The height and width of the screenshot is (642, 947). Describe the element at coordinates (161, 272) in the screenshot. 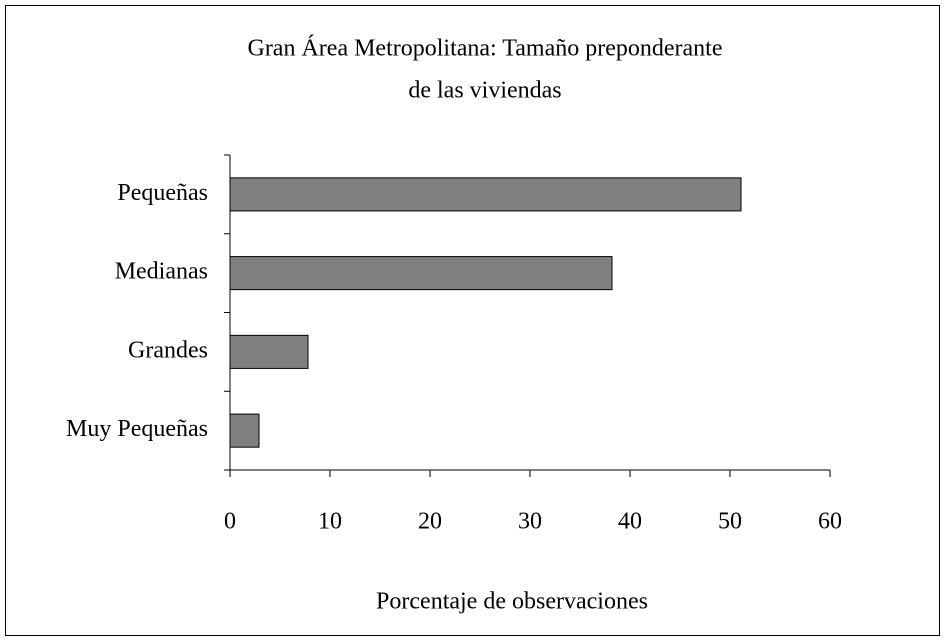

I see `y-tick-label: Medianas` at that location.